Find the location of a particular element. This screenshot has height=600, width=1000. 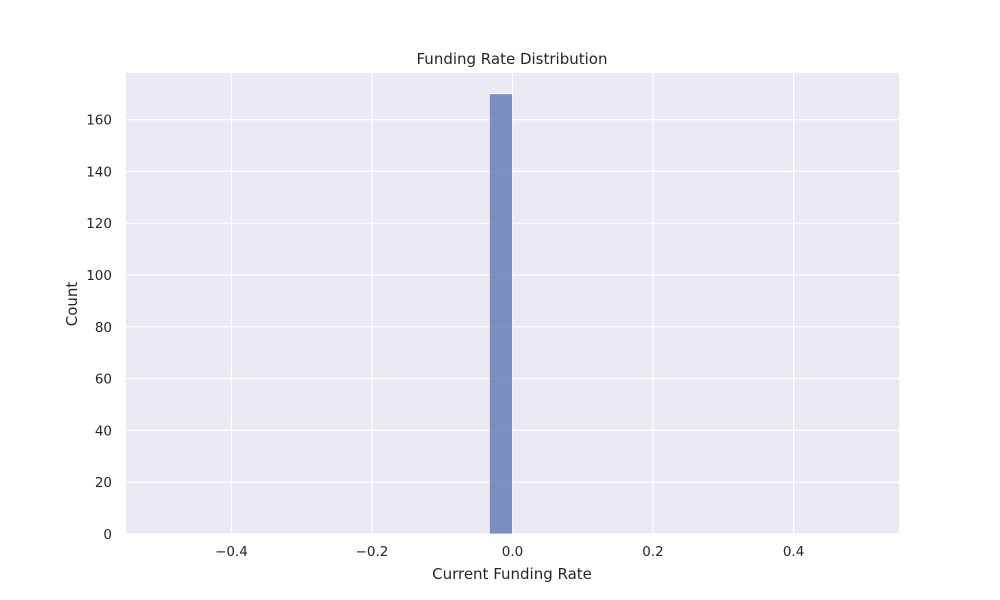

y-tick-label: 40 is located at coordinates (103, 431).